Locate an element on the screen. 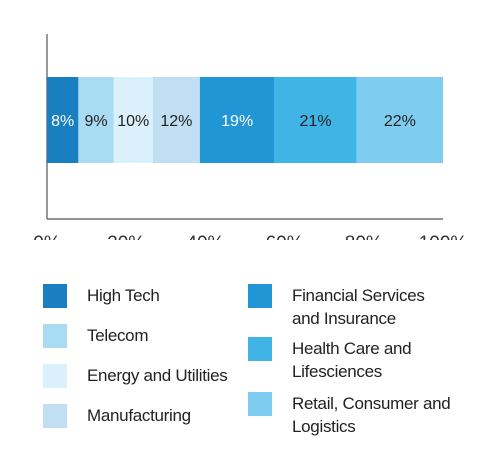 This screenshot has height=469, width=500. segment-value-label: 21% is located at coordinates (316, 121).